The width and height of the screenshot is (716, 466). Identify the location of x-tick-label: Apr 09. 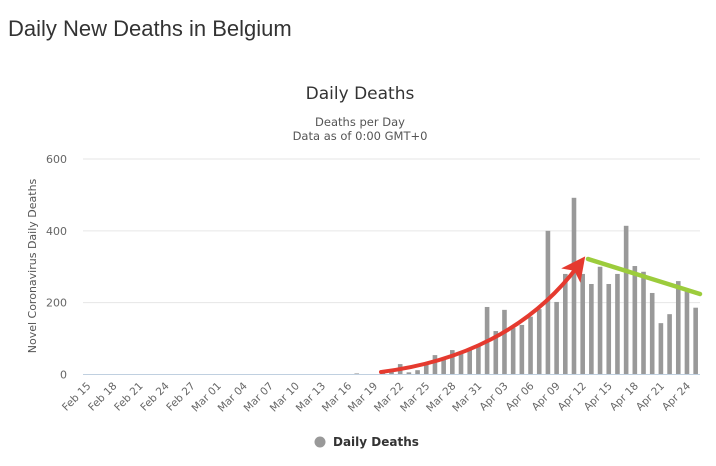
(546, 396).